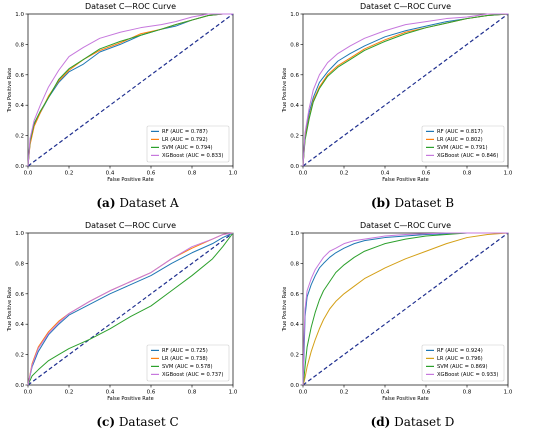  What do you see at coordinates (412, 422) in the screenshot?
I see `caption-d: (d) Dataset D` at bounding box center [412, 422].